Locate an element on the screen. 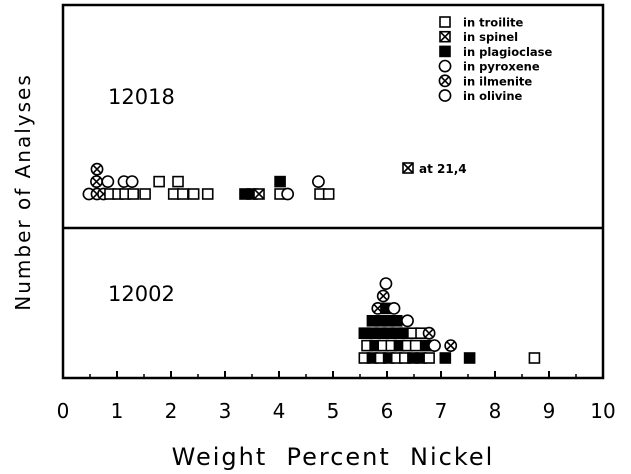  data-point-spinel is located at coordinates (259, 194).